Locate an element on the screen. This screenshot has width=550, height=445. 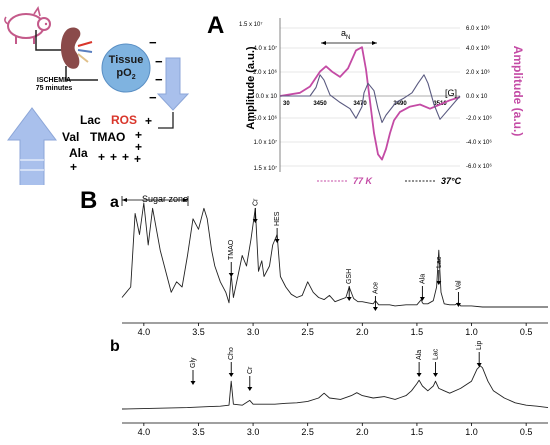
x-tick-label: 3490 is located at coordinates (400, 104).